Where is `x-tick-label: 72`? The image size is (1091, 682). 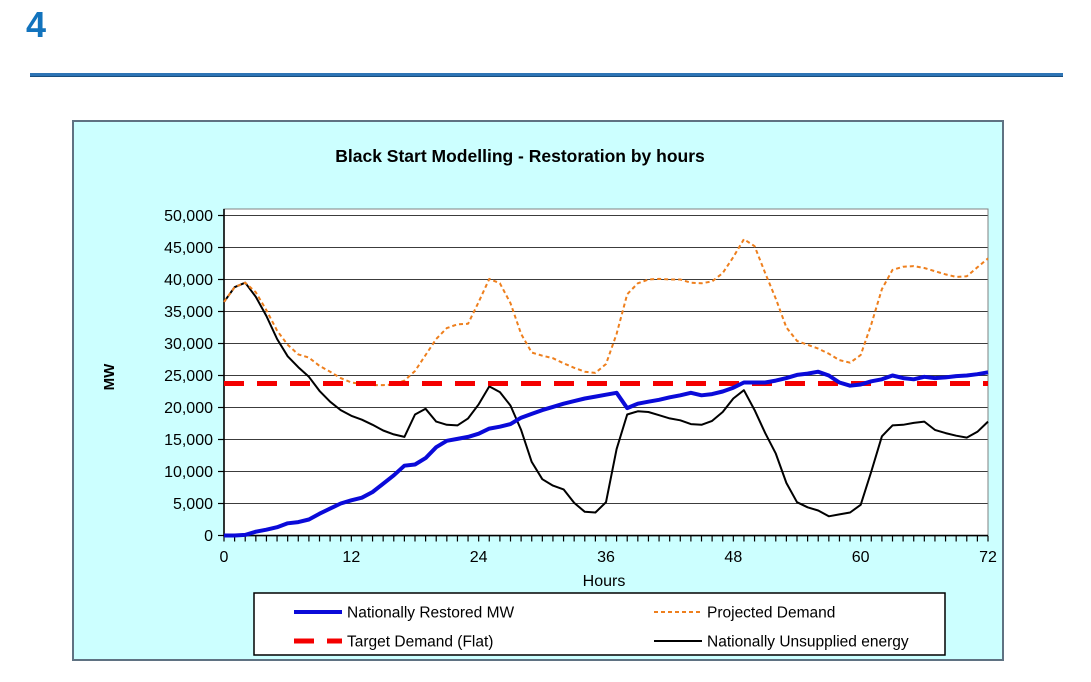 x-tick-label: 72 is located at coordinates (988, 557).